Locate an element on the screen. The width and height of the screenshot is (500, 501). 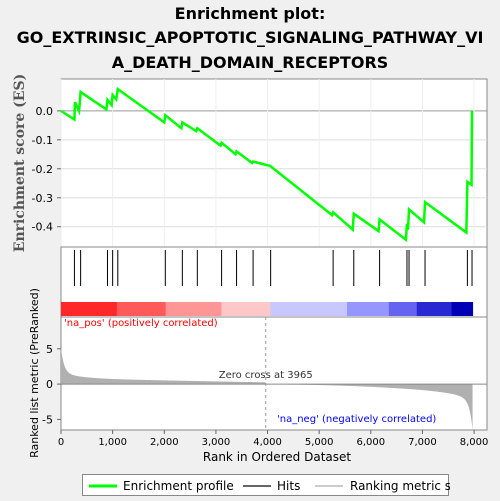
es-y-axis-label: Enrichment score (ES) is located at coordinates (20, 163).